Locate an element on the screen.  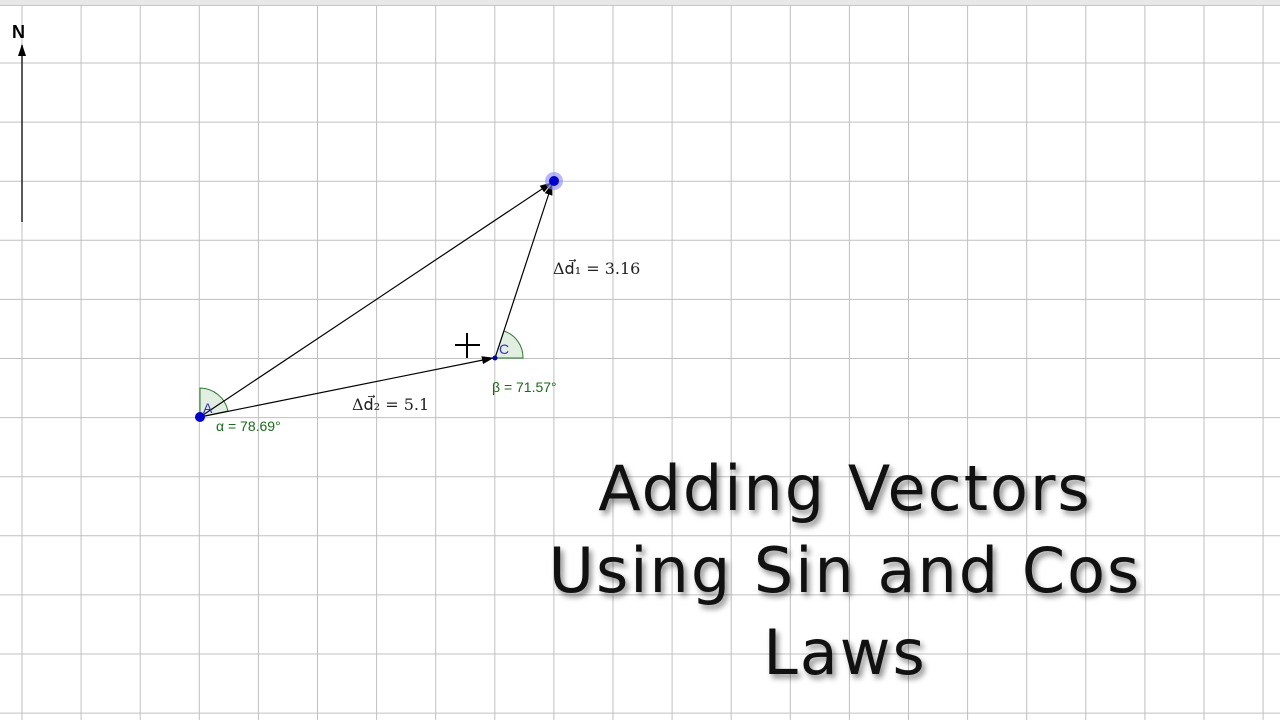
north-label: N is located at coordinates (18, 32).